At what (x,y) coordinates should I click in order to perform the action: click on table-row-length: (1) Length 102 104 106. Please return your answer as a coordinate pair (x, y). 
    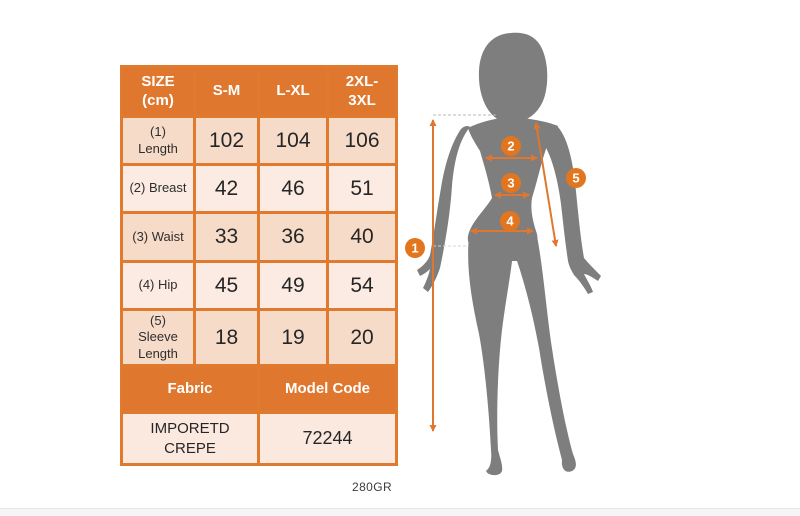
    Looking at the image, I should click on (259, 140).